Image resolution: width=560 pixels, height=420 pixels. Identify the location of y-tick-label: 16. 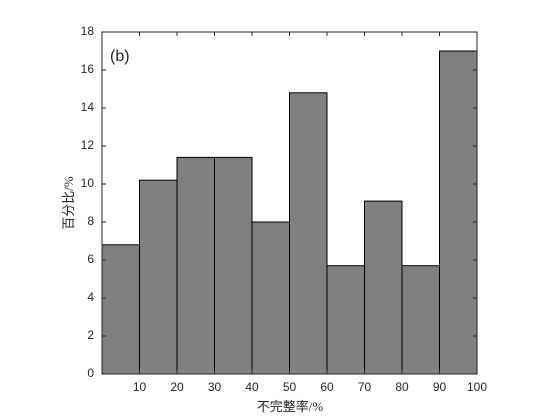
(88, 69).